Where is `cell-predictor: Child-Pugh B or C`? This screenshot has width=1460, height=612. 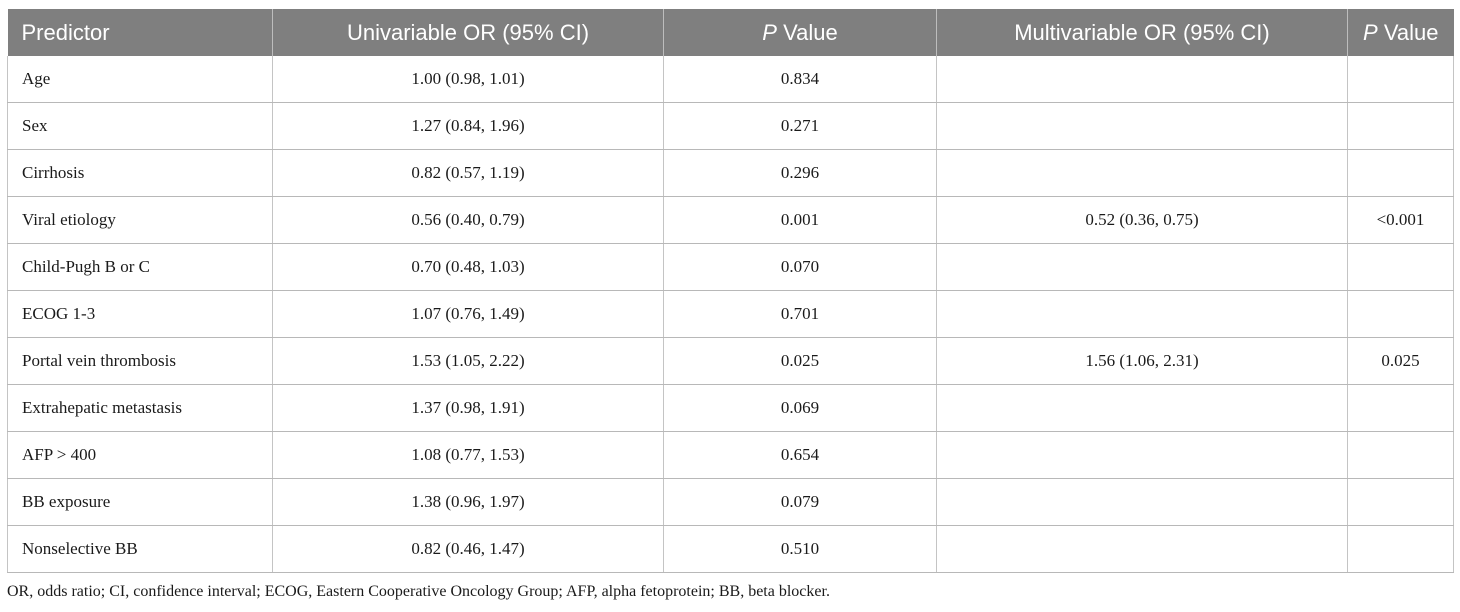 cell-predictor: Child-Pugh B or C is located at coordinates (140, 267).